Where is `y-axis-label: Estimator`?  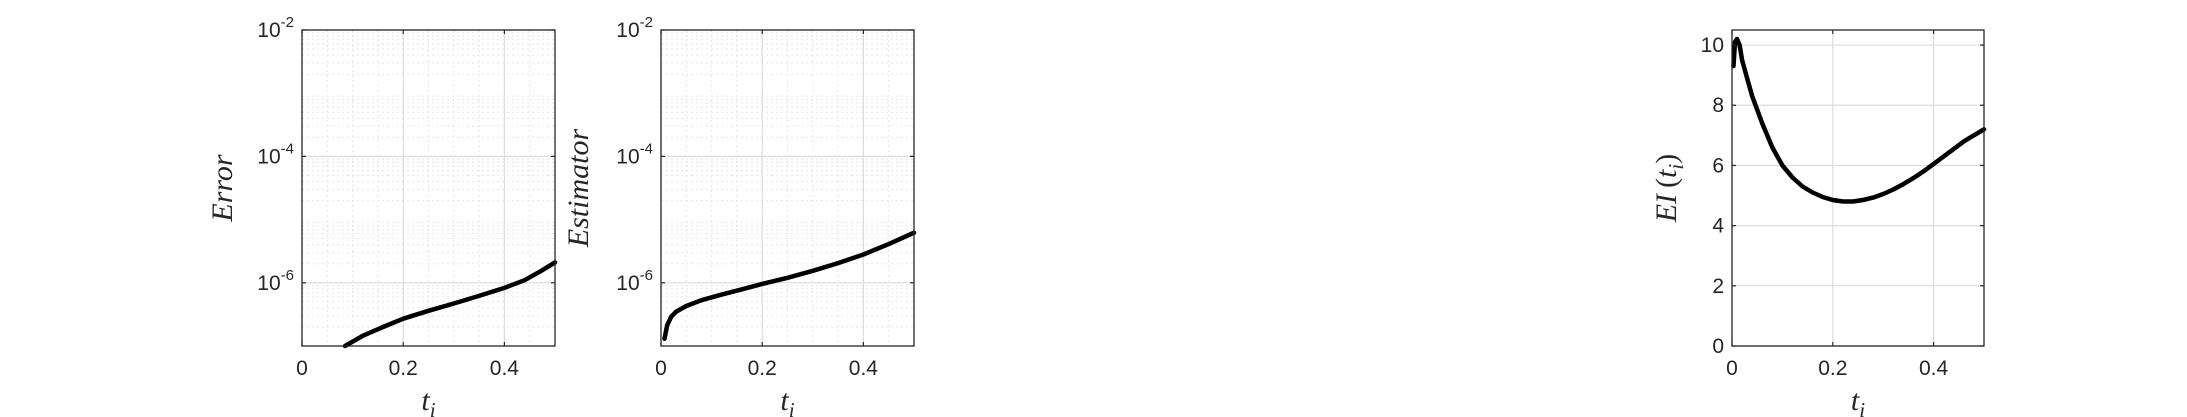 y-axis-label: Estimator is located at coordinates (578, 189).